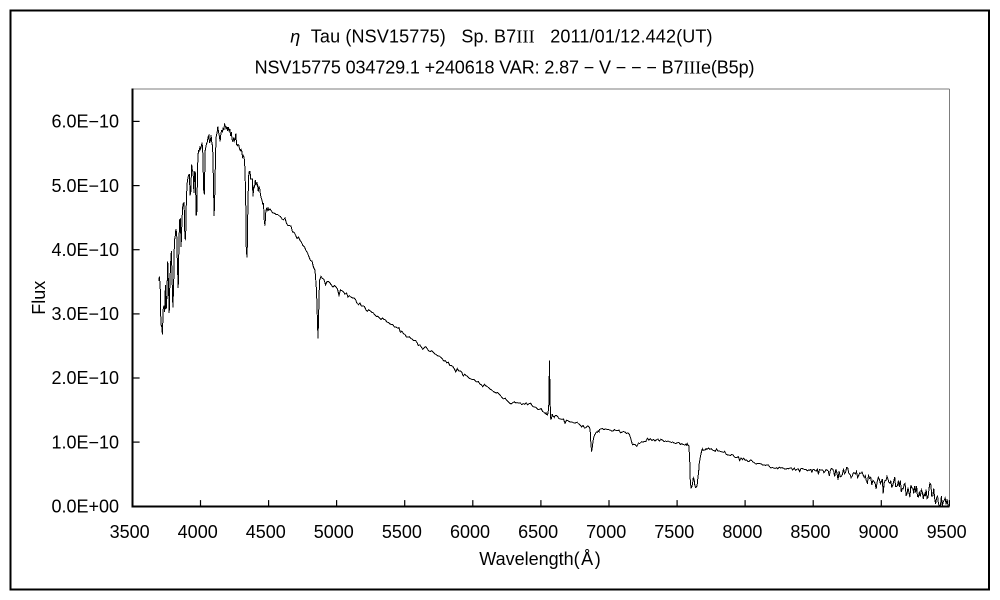  Describe the element at coordinates (85, 507) in the screenshot. I see `svg-text: 0.0E+00` at that location.